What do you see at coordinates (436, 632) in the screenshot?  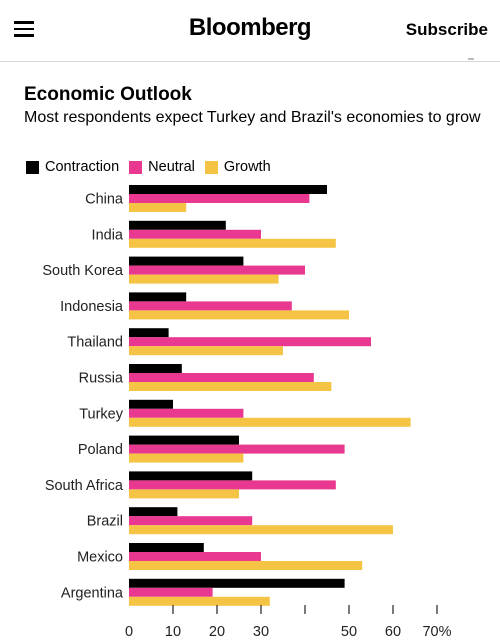 I see `x-tick-label-70: 70%` at bounding box center [436, 632].